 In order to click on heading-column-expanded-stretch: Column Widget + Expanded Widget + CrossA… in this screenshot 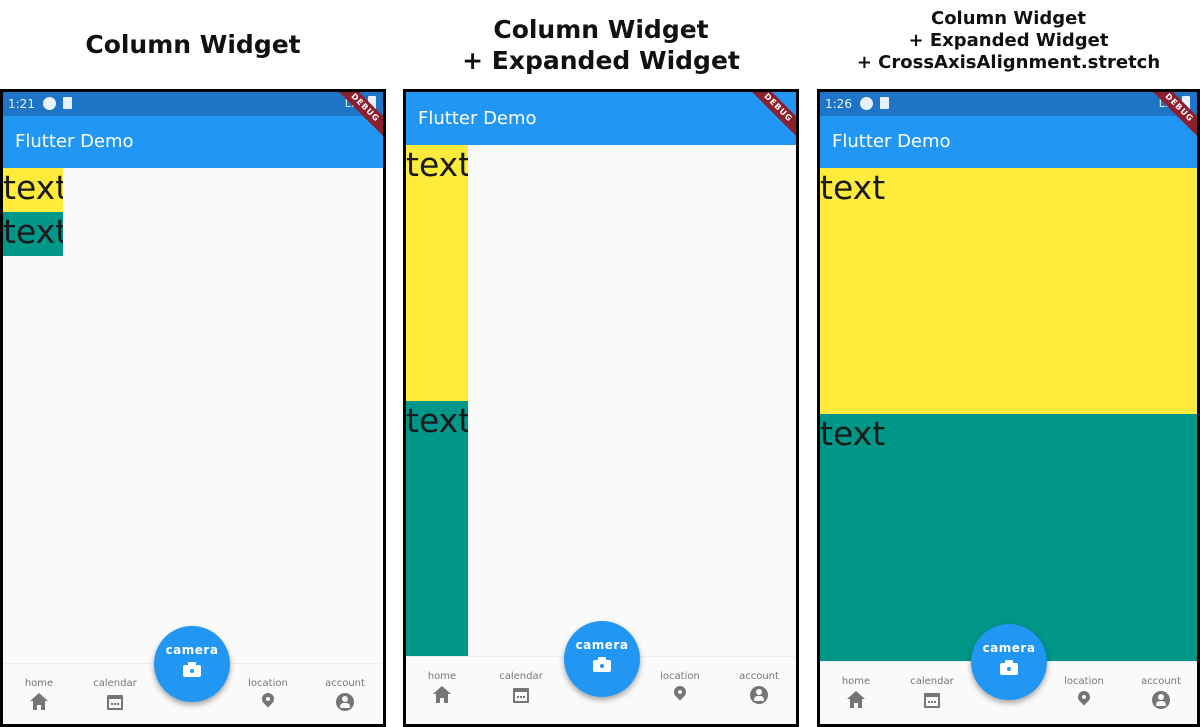, I will do `click(1008, 41)`.